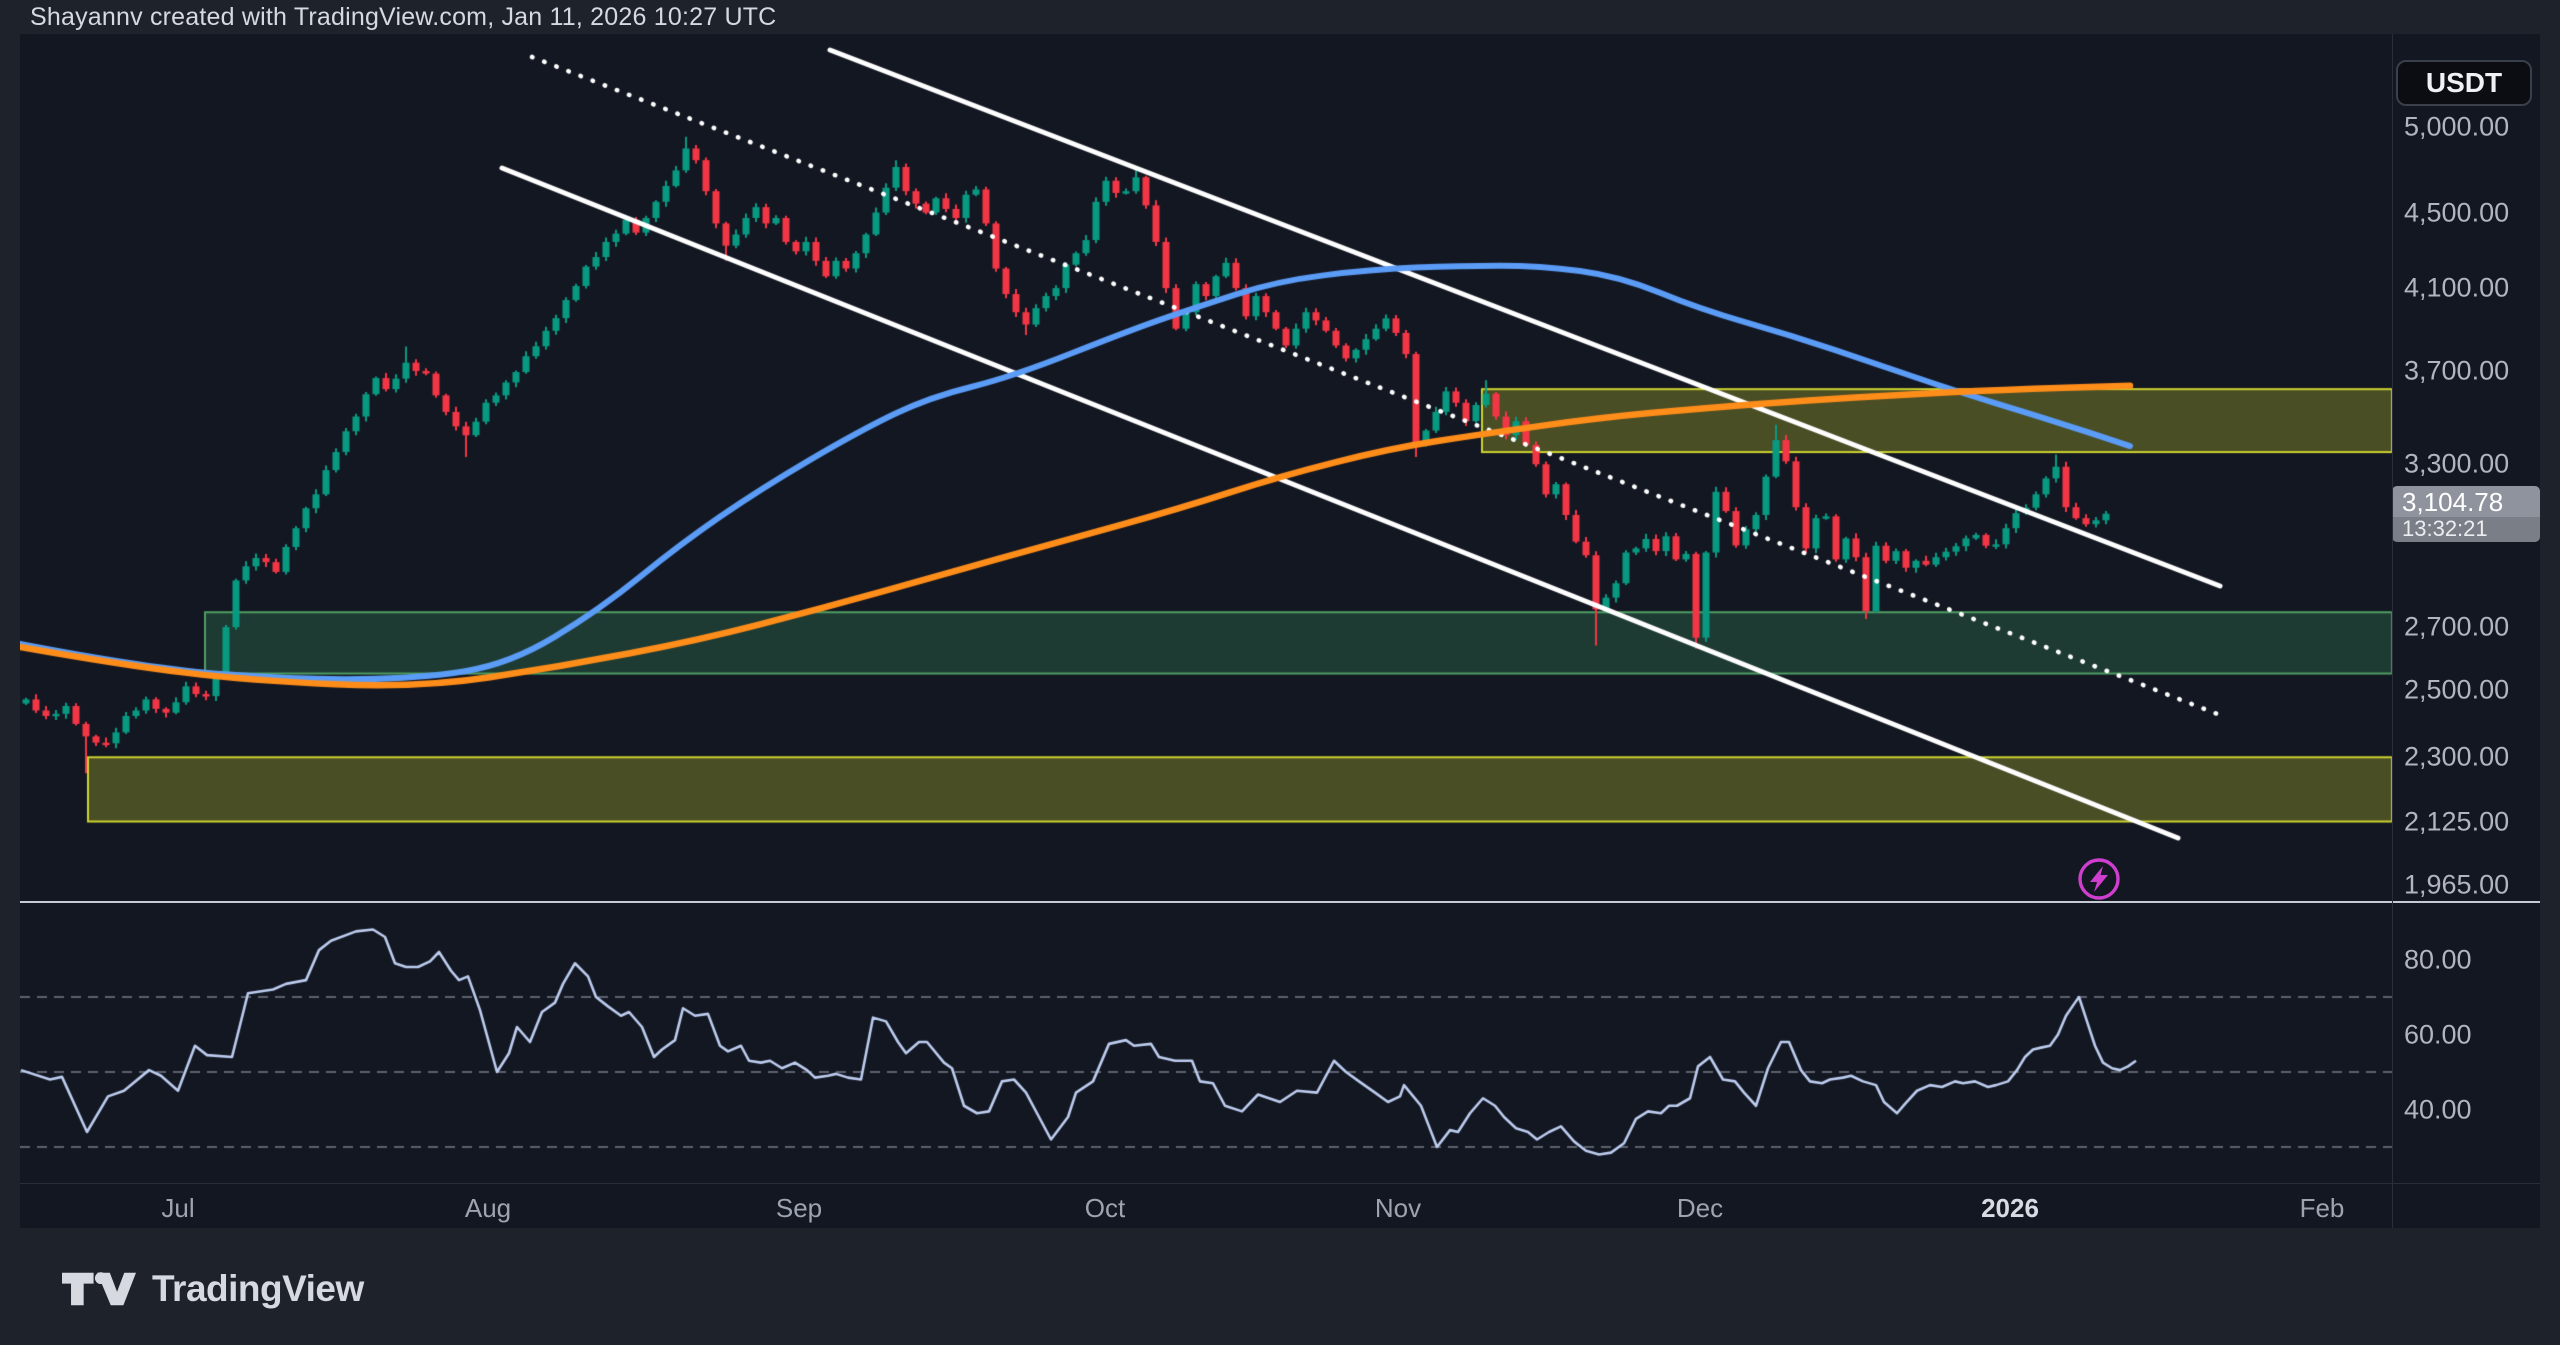 The image size is (2560, 1345). Describe the element at coordinates (2322, 1208) in the screenshot. I see `month-label: Feb` at that location.